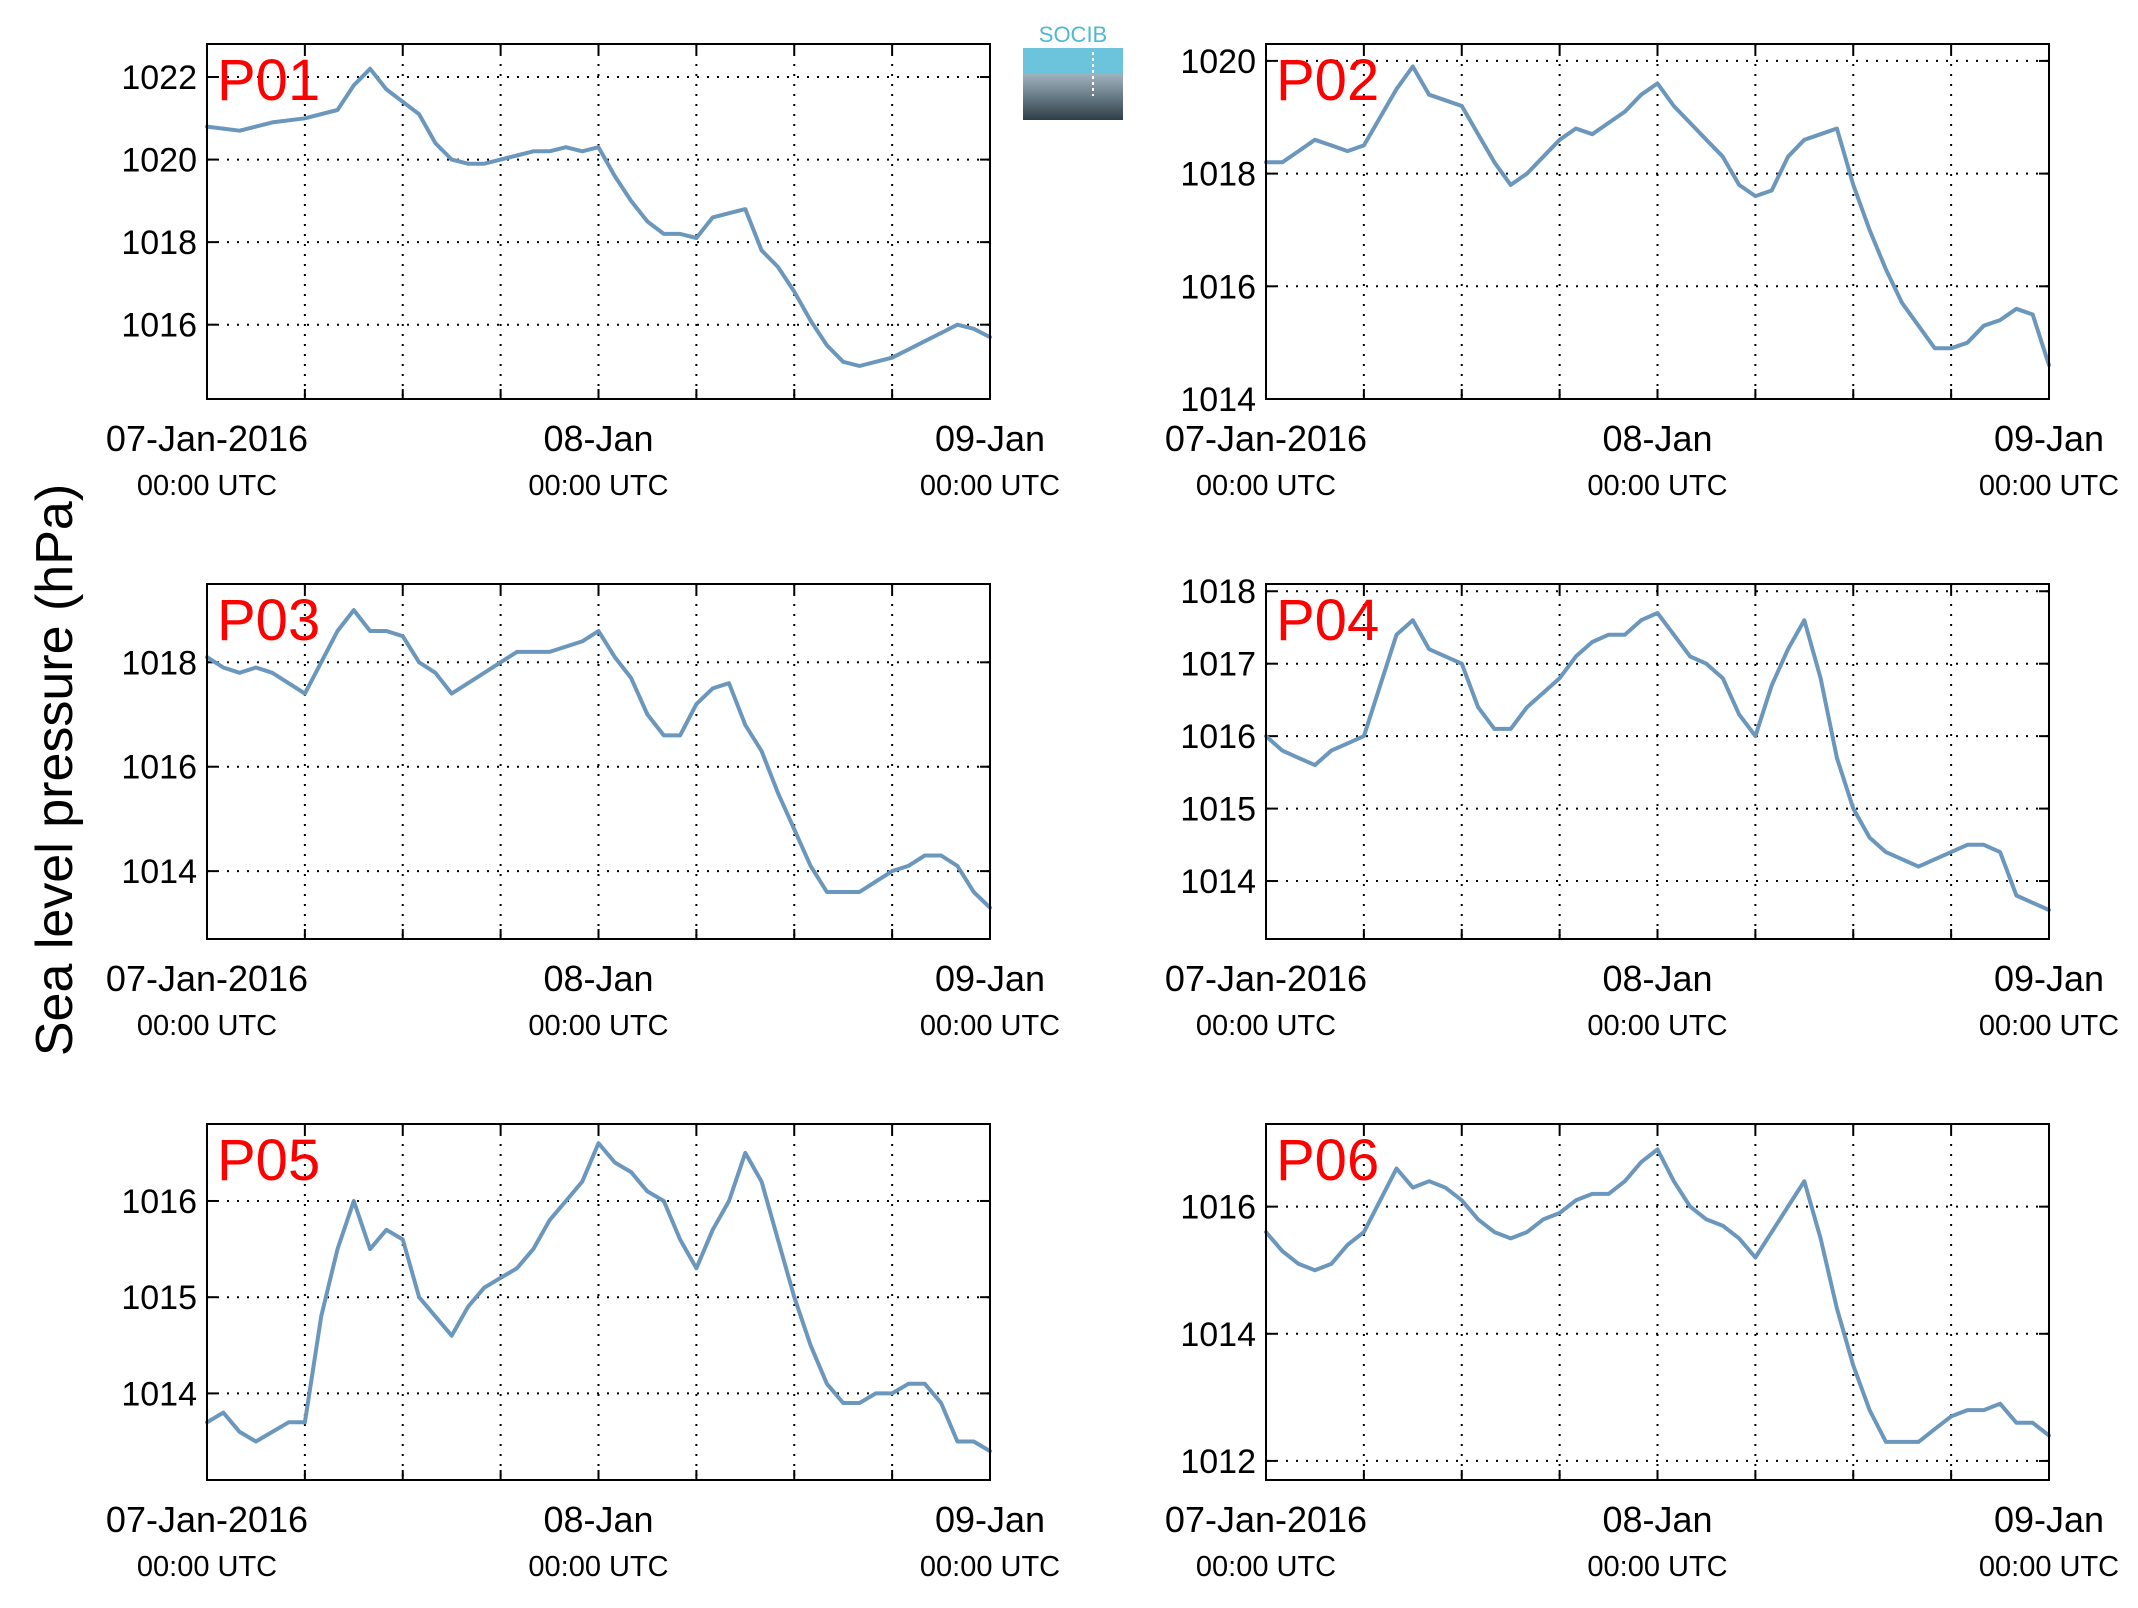  I want to click on y-axis-label: Sea level pressure (hPa), so click(55, 770).